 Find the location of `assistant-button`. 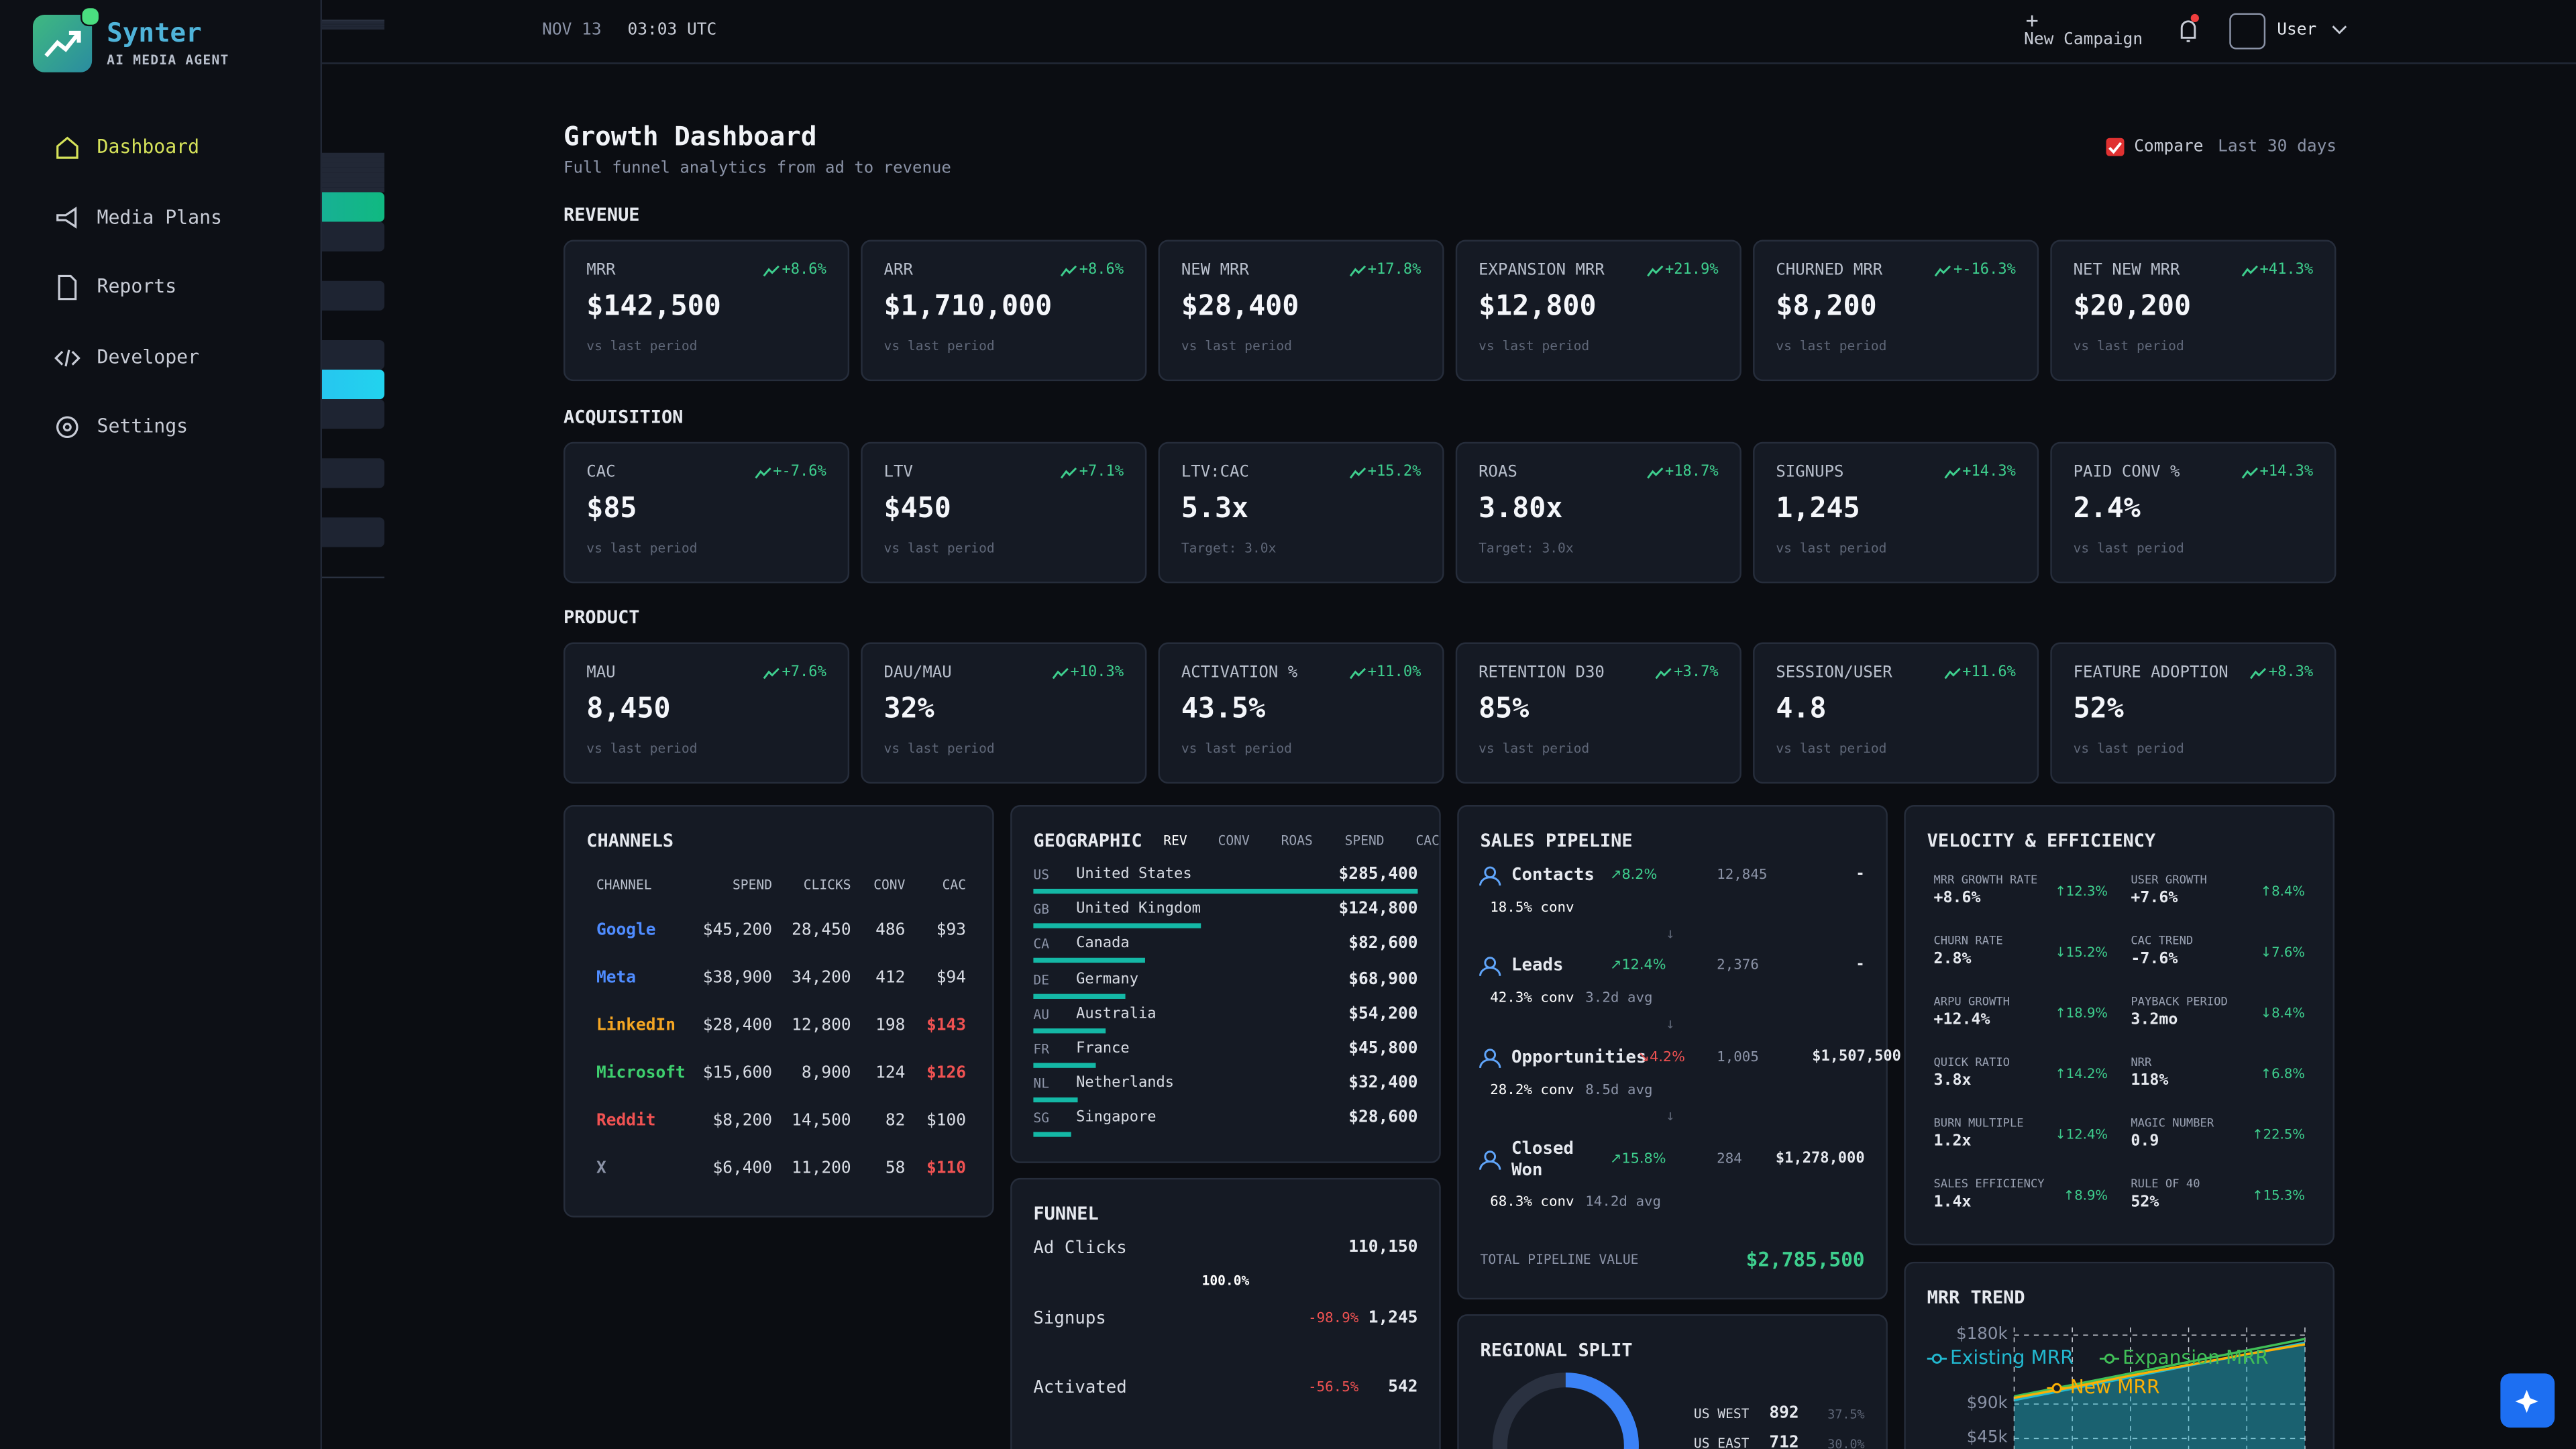

assistant-button is located at coordinates (2527, 1400).